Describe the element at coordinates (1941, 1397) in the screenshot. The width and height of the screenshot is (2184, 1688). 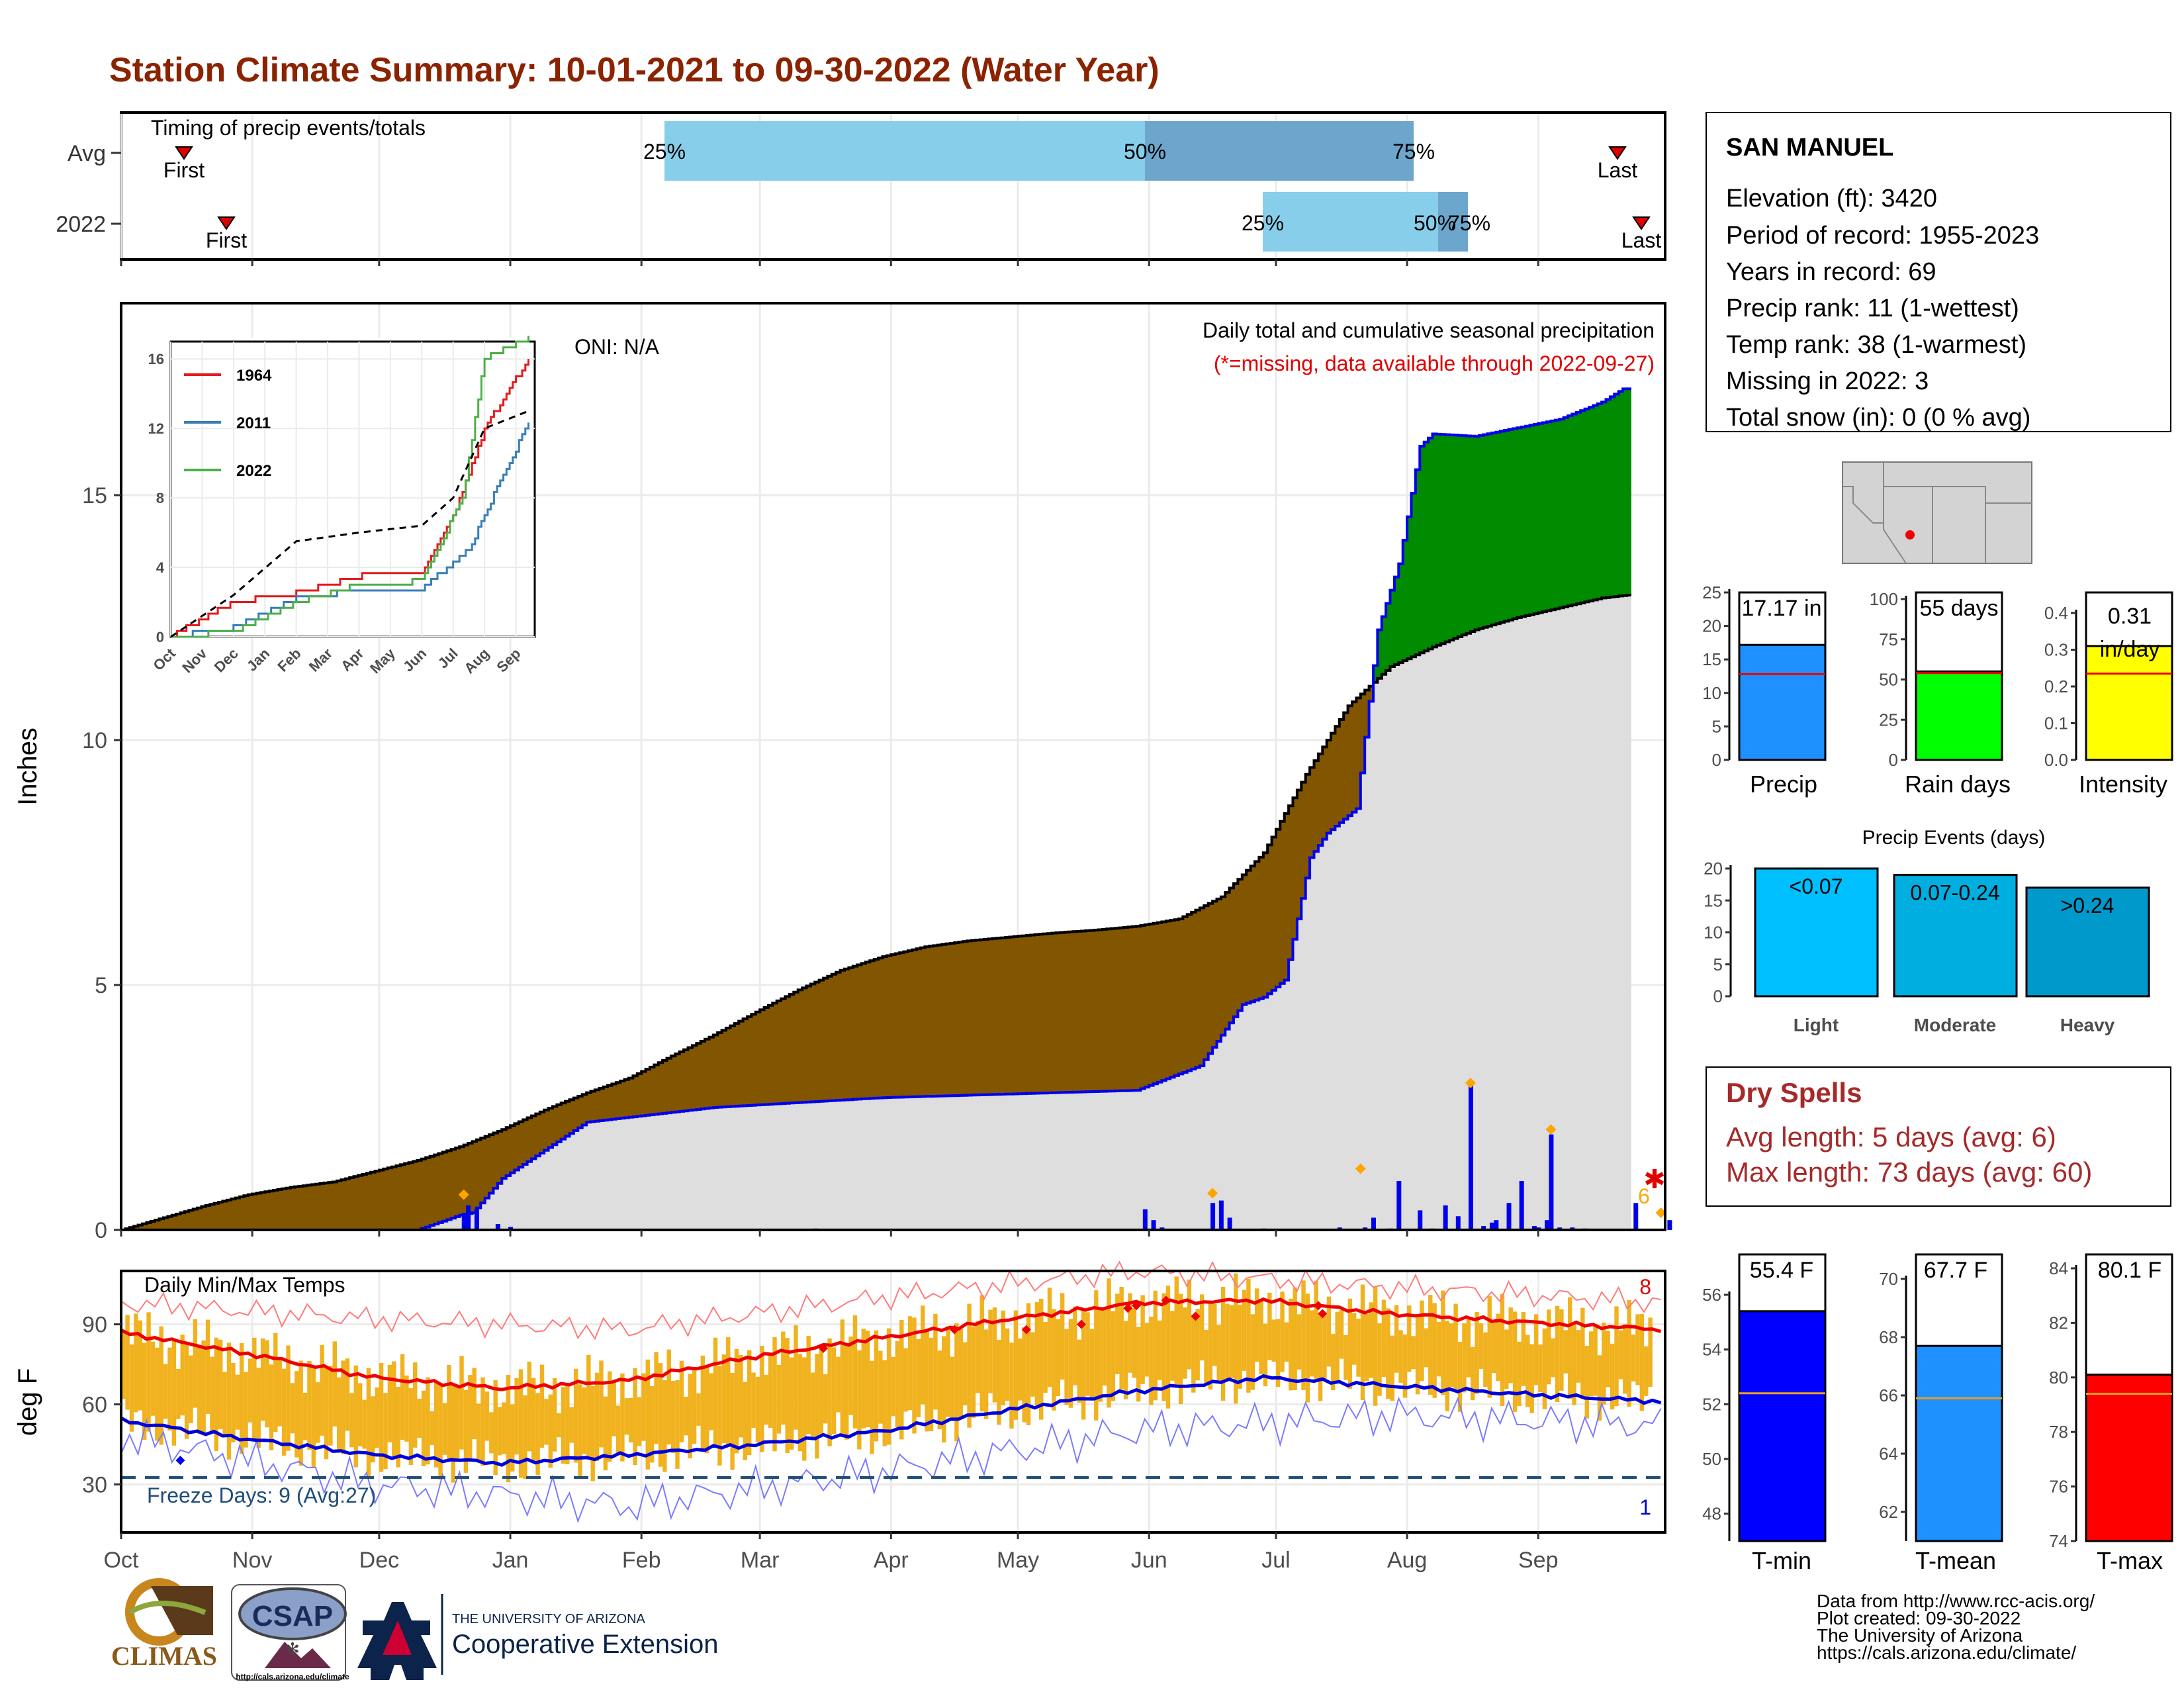
I see `tmean-chart: 62 64 66 68 70` at that location.